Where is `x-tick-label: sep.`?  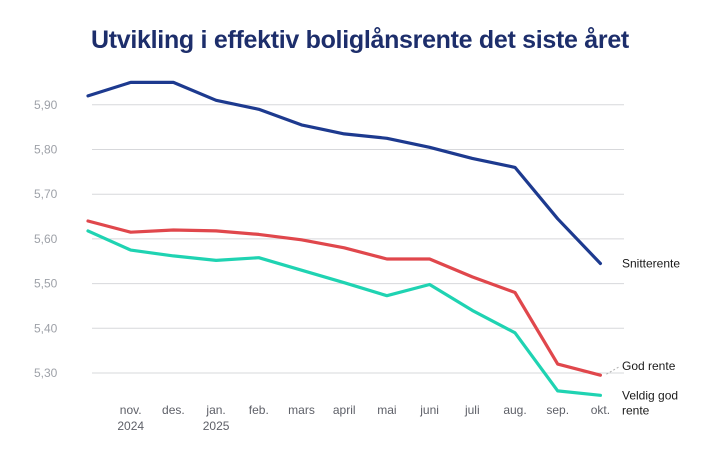
x-tick-label: sep. is located at coordinates (557, 410).